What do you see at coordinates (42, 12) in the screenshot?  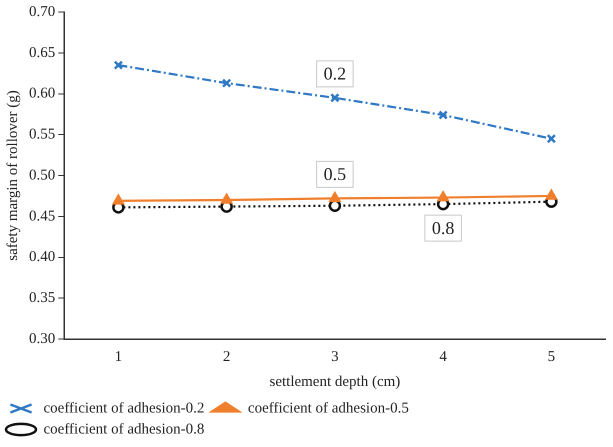 I see `y-tick-label: 0.70` at bounding box center [42, 12].